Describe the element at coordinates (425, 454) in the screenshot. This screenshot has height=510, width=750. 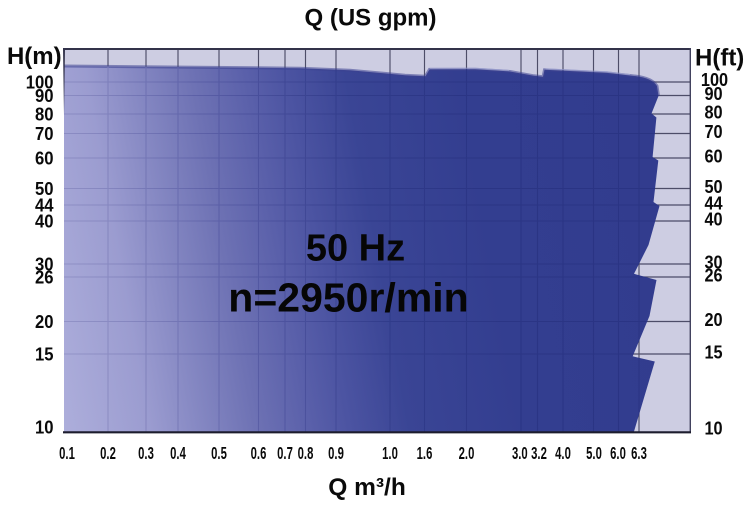
I see `svg-text: 1.6` at that location.